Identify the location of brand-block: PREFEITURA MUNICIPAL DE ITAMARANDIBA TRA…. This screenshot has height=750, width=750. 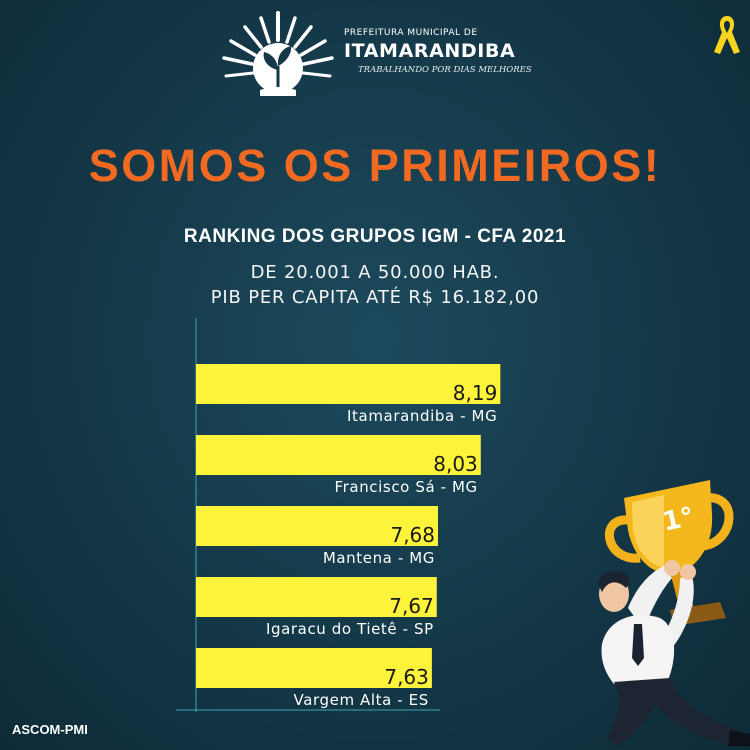
(438, 51).